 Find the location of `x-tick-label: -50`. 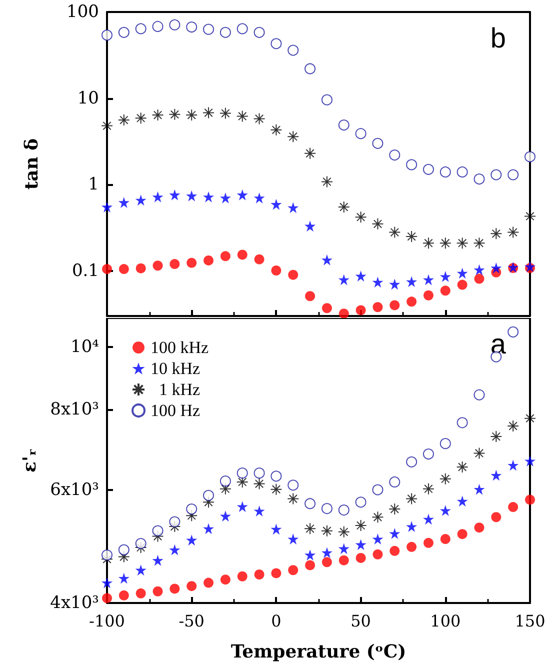

x-tick-label: -50 is located at coordinates (191, 621).